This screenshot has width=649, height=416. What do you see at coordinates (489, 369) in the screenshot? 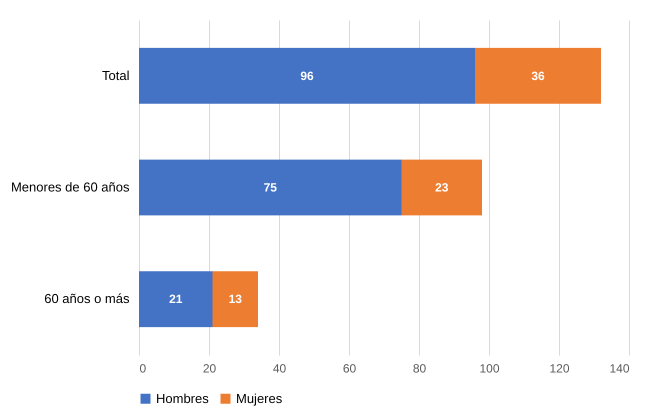
I see `x-tick-label: 100` at bounding box center [489, 369].